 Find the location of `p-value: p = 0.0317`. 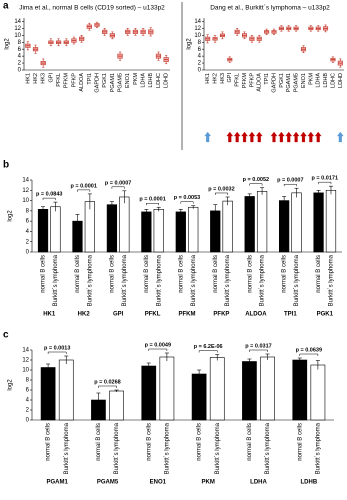

p-value: p = 0.0317 is located at coordinates (258, 346).